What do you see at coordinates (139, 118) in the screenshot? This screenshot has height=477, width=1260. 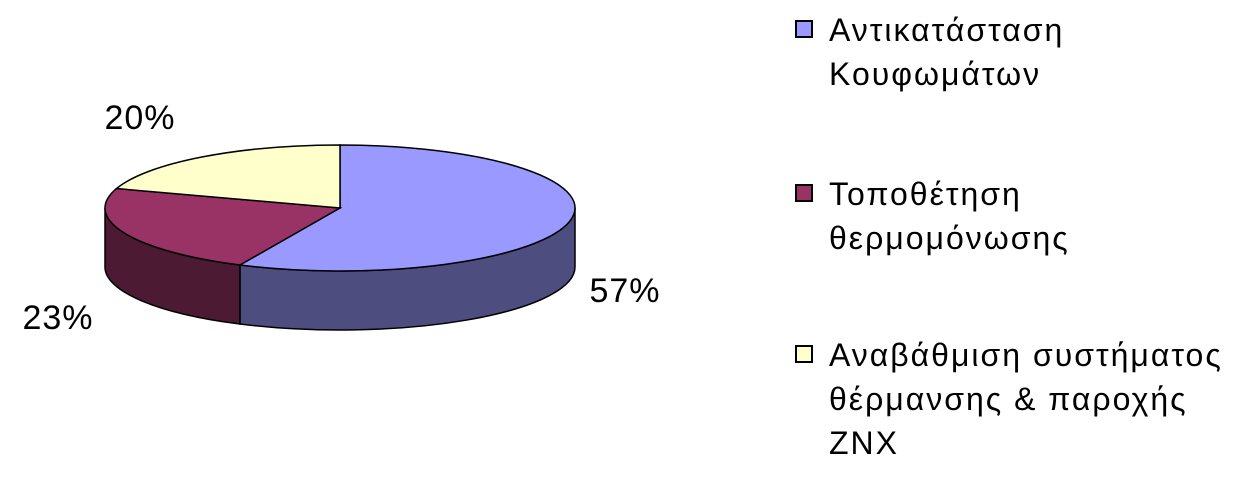 I see `data-label: 20%` at bounding box center [139, 118].